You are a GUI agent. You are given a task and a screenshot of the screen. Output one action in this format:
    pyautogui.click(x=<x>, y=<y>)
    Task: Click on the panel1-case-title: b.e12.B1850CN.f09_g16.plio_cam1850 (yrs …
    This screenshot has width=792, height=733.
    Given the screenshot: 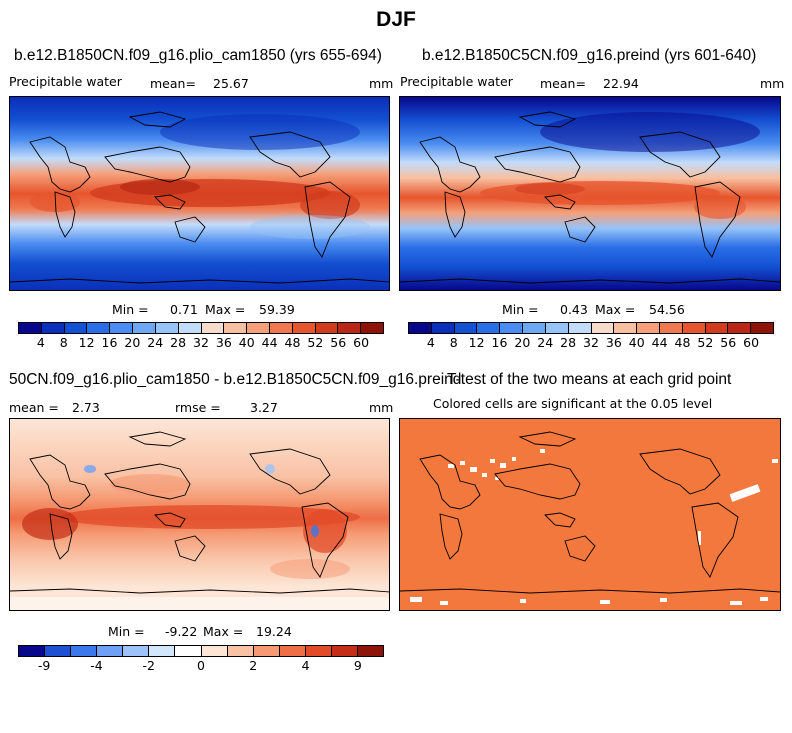 What is the action you would take?
    pyautogui.click(x=198, y=55)
    